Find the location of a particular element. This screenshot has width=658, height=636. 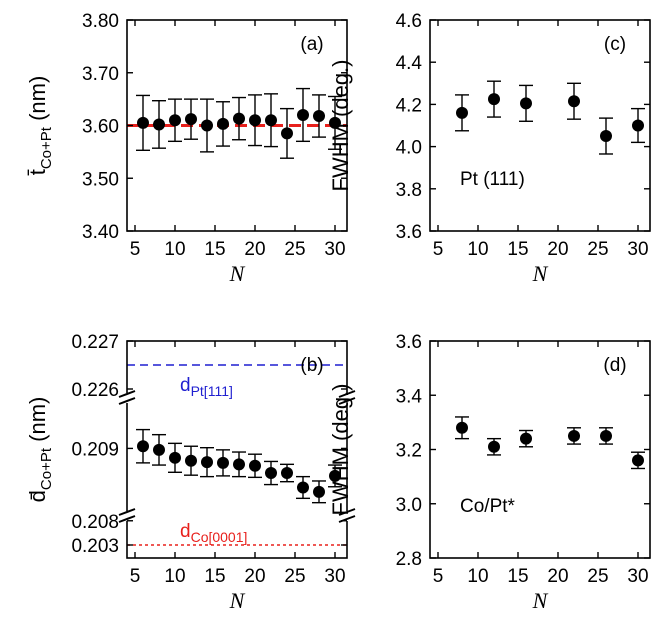

y-tick-label: 4.6 is located at coordinates (409, 21).